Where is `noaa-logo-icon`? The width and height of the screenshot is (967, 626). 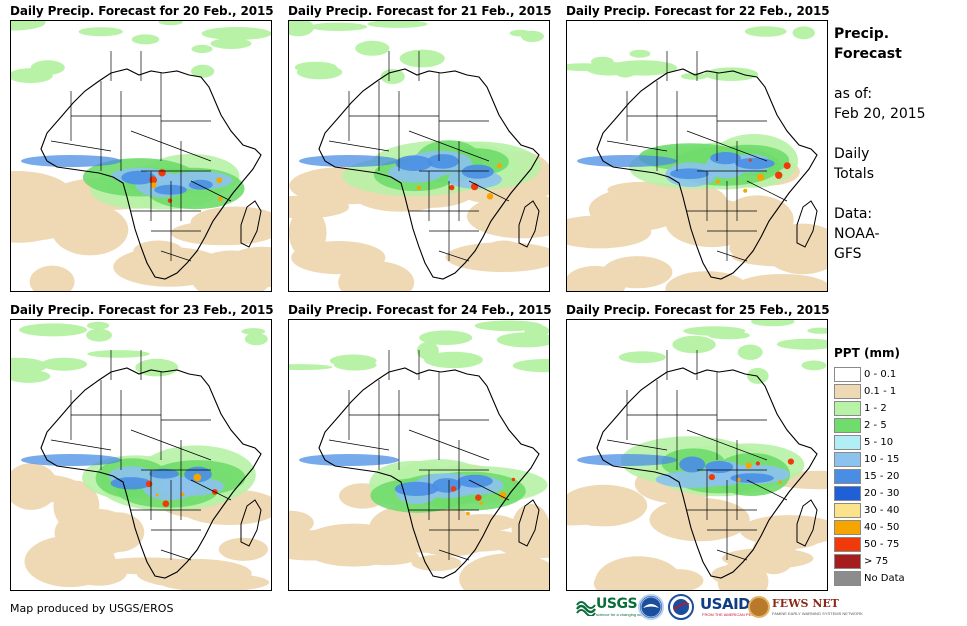
noaa-logo-icon is located at coordinates (651, 607).